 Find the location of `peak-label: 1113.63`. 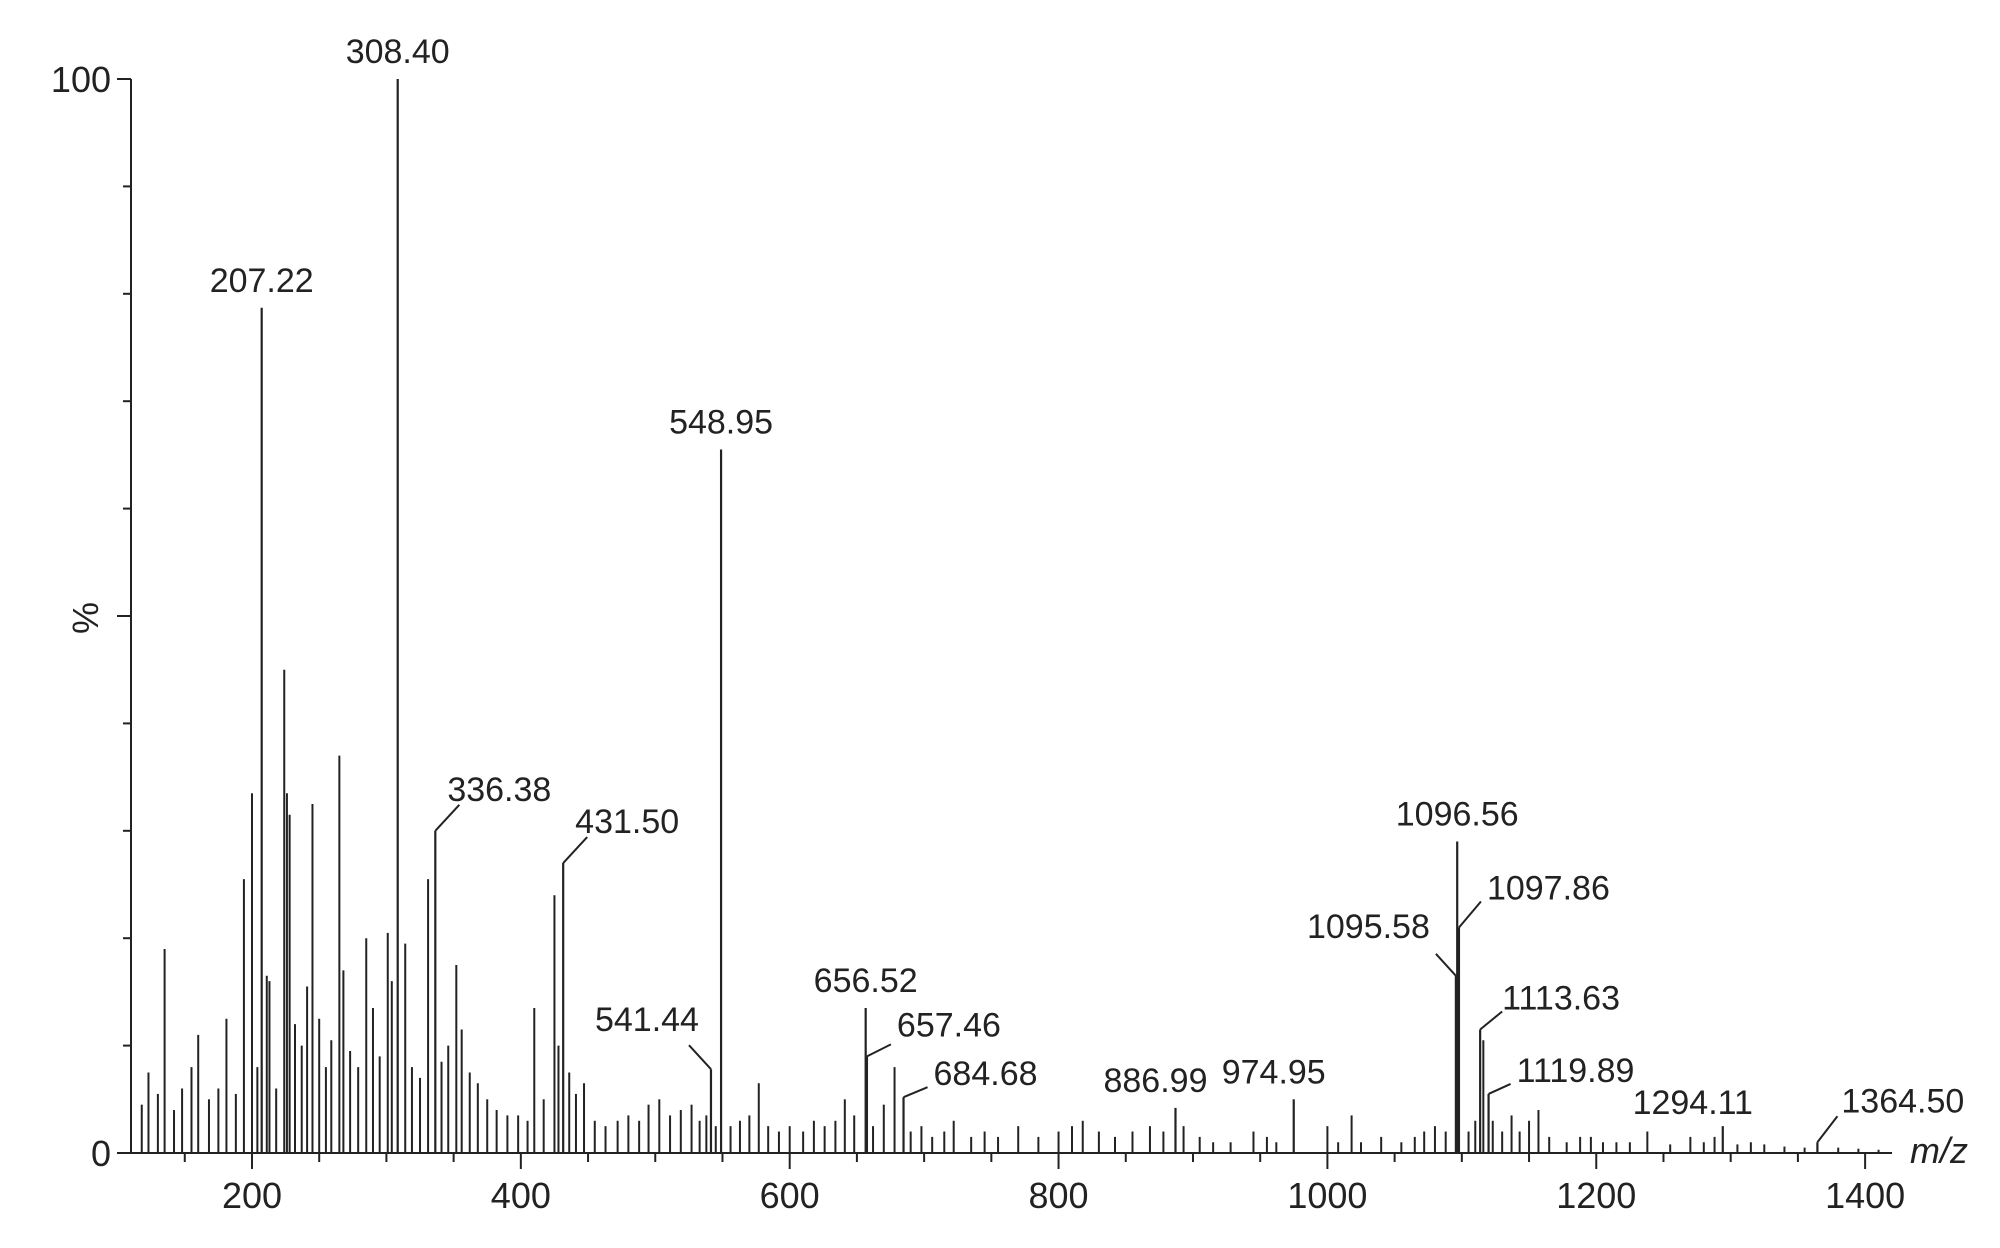

peak-label: 1113.63 is located at coordinates (1561, 998).